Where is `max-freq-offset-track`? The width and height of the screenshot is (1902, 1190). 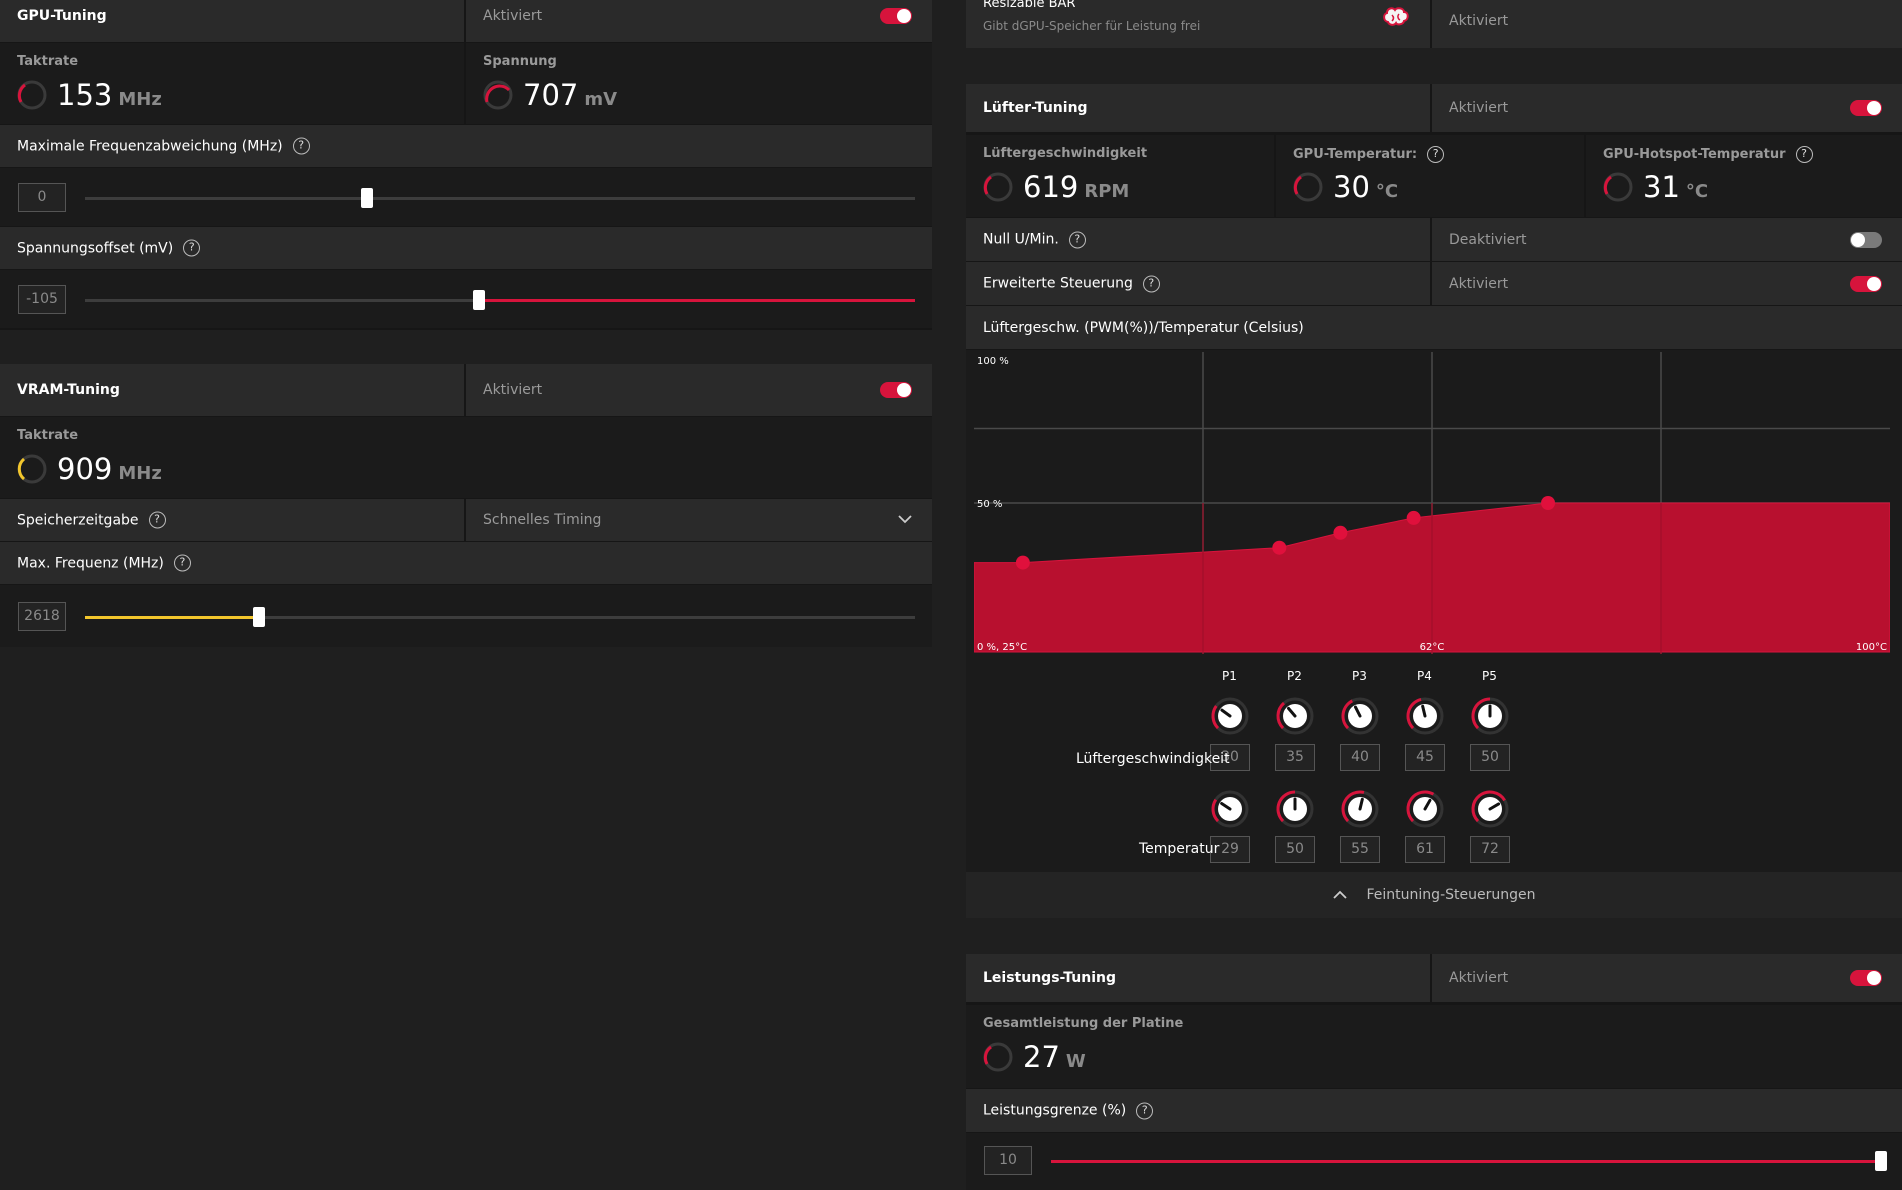
max-freq-offset-track is located at coordinates (500, 198).